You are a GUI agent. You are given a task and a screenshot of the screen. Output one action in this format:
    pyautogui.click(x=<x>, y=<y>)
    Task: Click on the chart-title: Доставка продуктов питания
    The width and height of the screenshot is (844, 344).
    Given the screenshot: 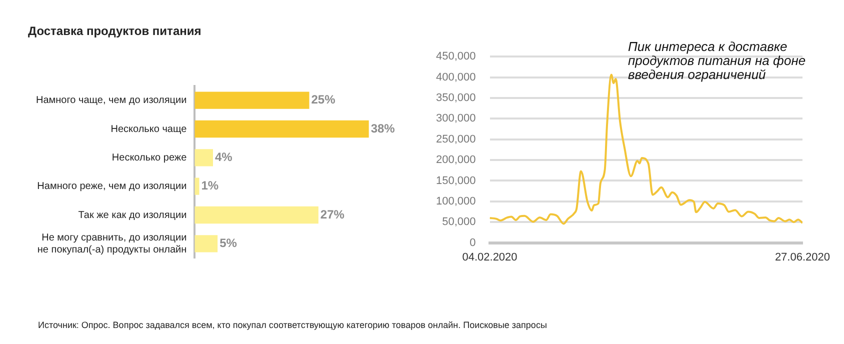 What is the action you would take?
    pyautogui.click(x=115, y=31)
    